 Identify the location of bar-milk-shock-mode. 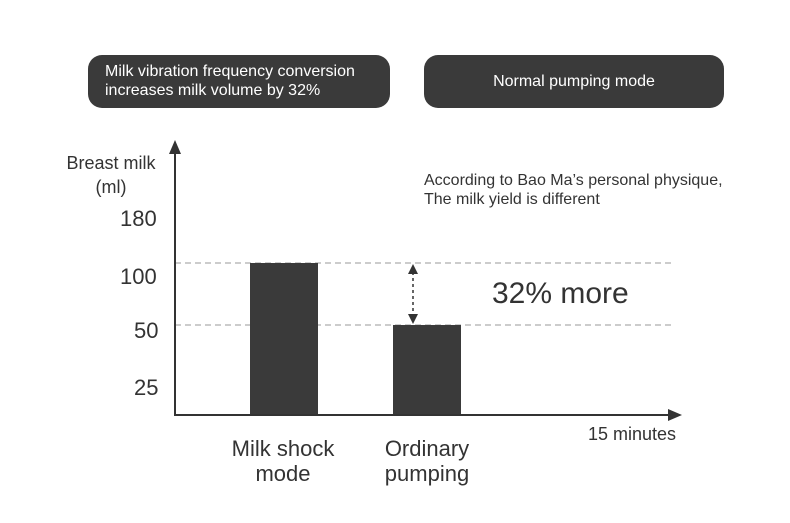
(284, 339).